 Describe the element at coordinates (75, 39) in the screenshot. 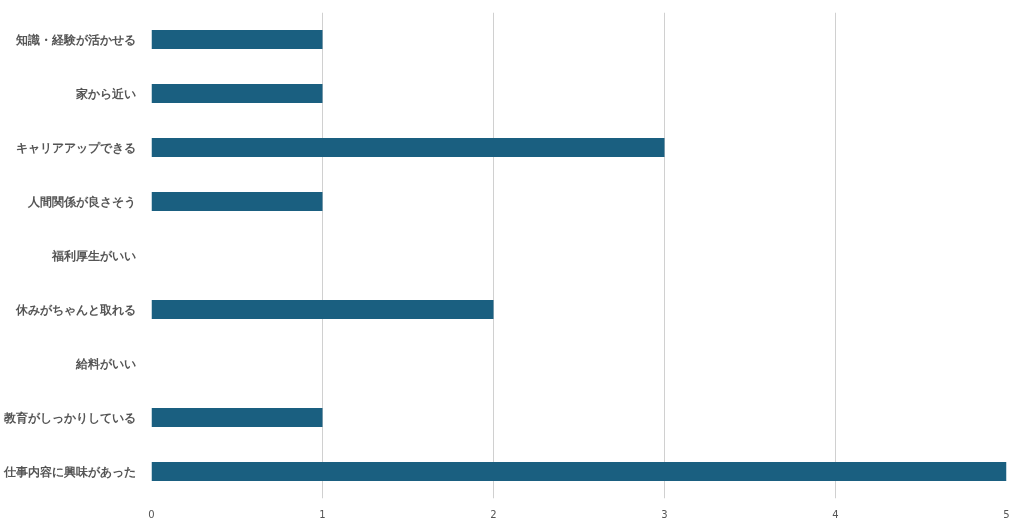

I see `y-tick-label: 知識・経験が活かせる` at that location.